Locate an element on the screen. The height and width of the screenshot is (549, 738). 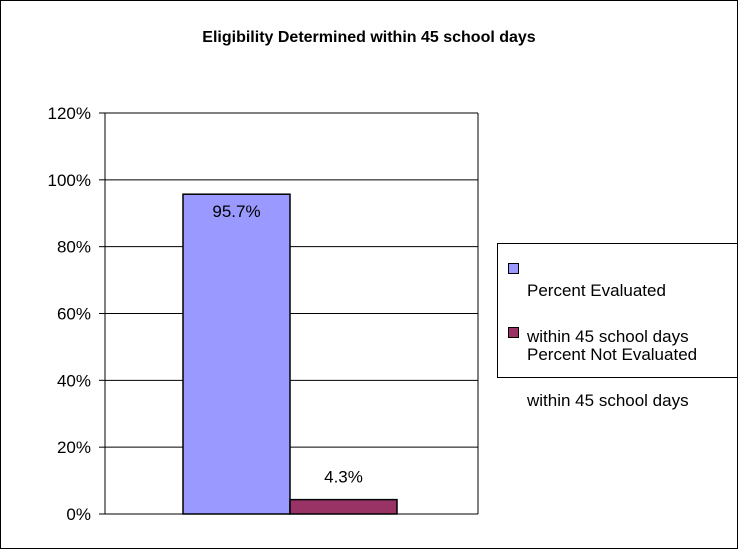
y-tick-label-0: 0% is located at coordinates (78, 514).